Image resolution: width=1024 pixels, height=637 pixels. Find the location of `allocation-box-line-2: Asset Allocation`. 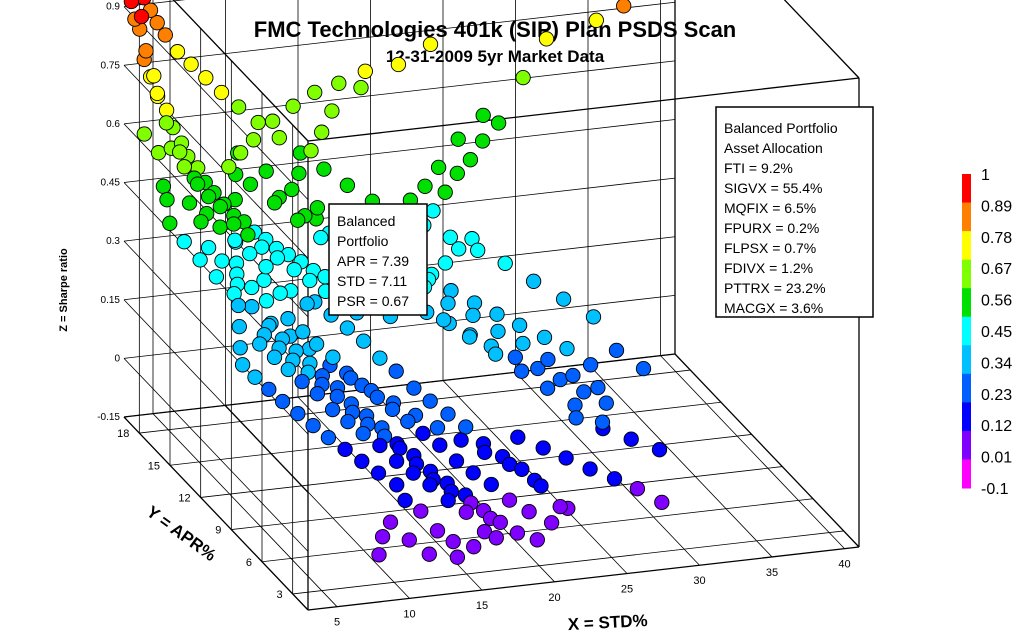

allocation-box-line-2: Asset Allocation is located at coordinates (773, 148).